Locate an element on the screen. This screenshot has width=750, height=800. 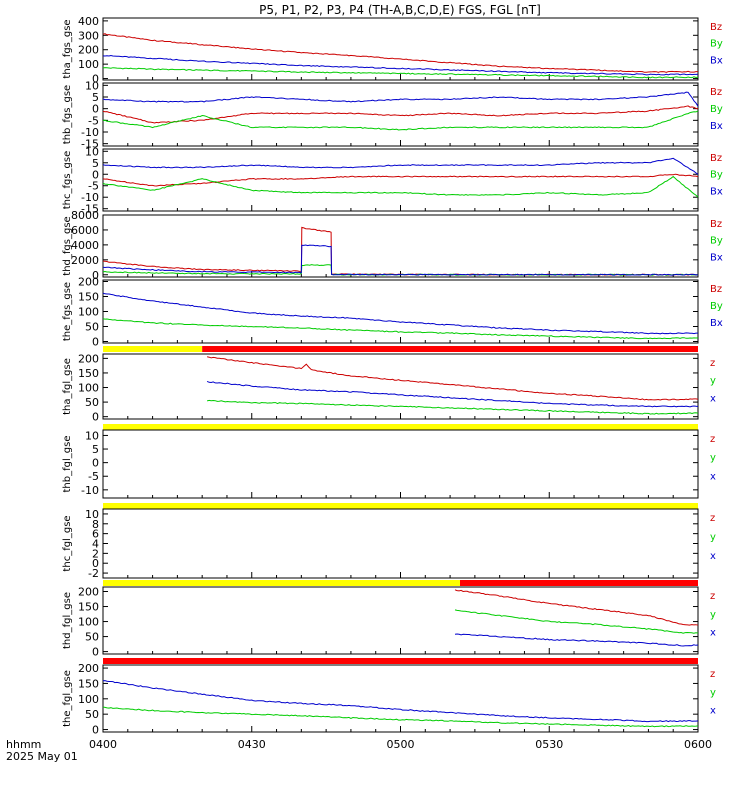
x-tick-label: 0500 is located at coordinates (401, 744).